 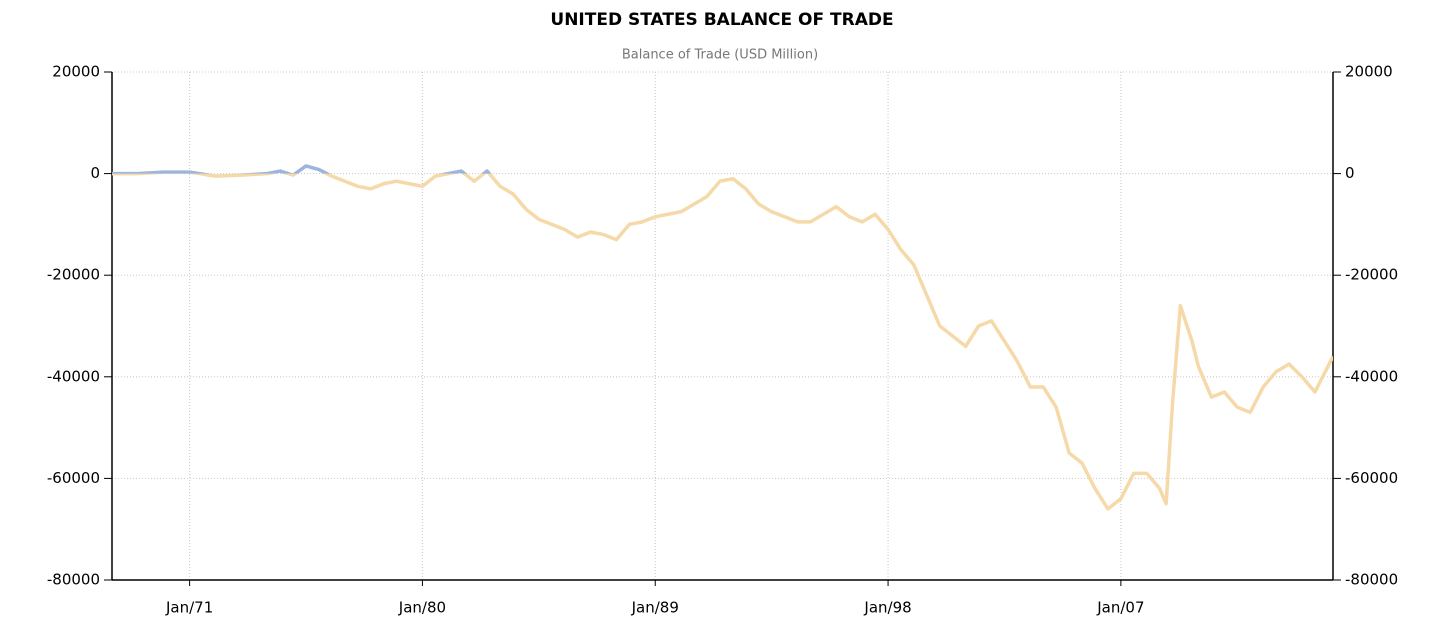 I want to click on y2-tick-label: 20000, so click(x=1369, y=72).